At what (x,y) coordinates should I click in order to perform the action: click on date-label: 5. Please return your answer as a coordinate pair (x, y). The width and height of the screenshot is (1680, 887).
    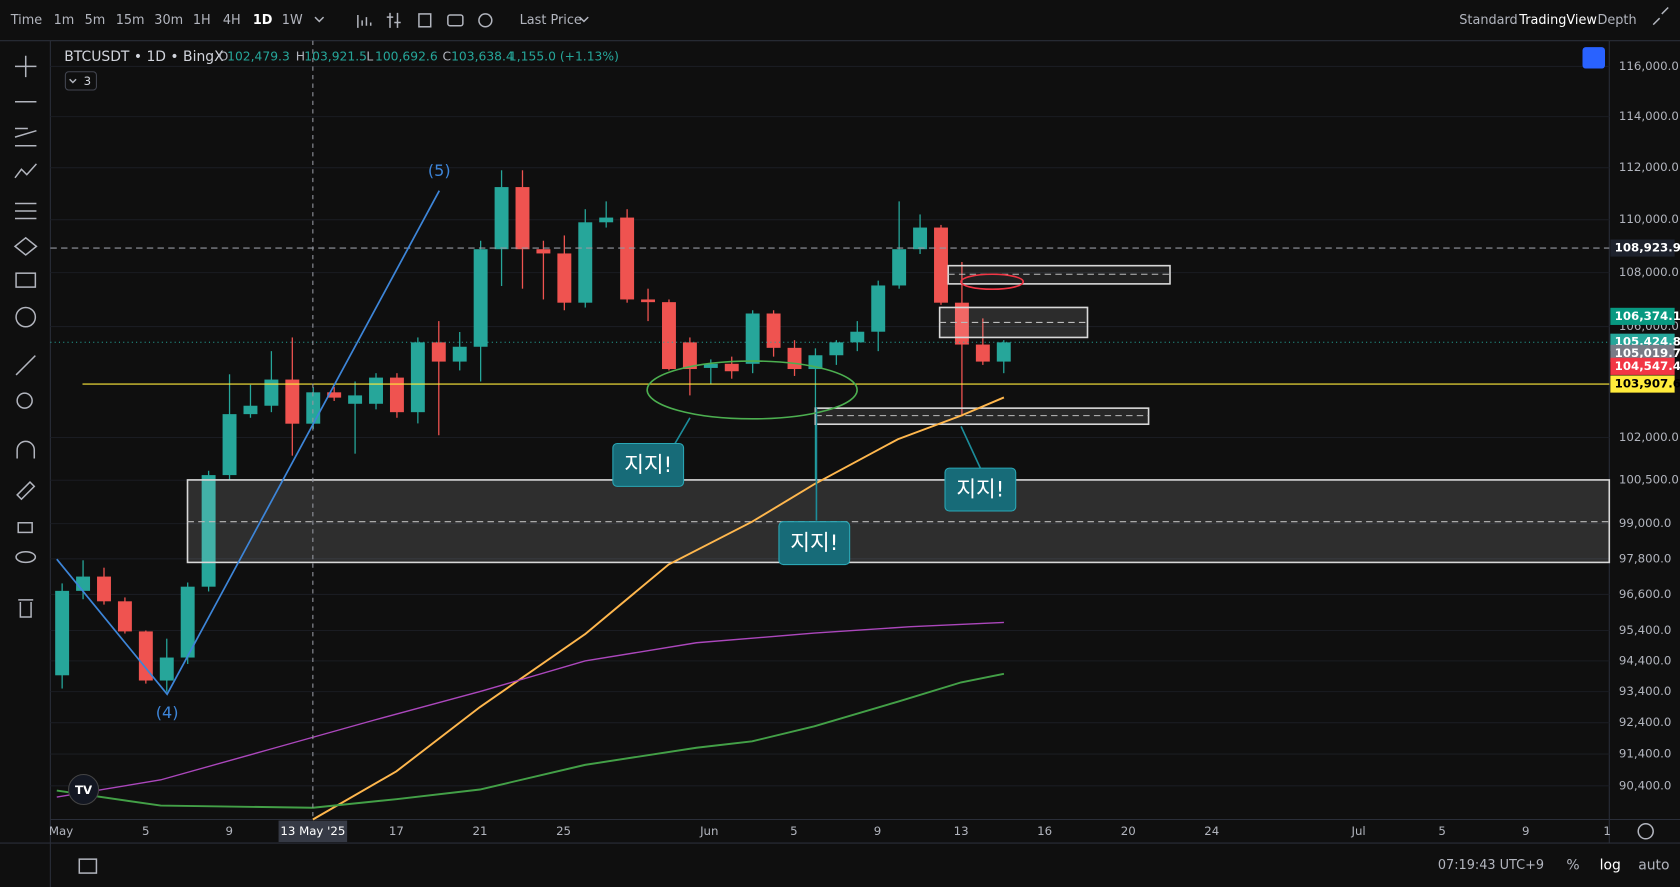
    Looking at the image, I should click on (794, 831).